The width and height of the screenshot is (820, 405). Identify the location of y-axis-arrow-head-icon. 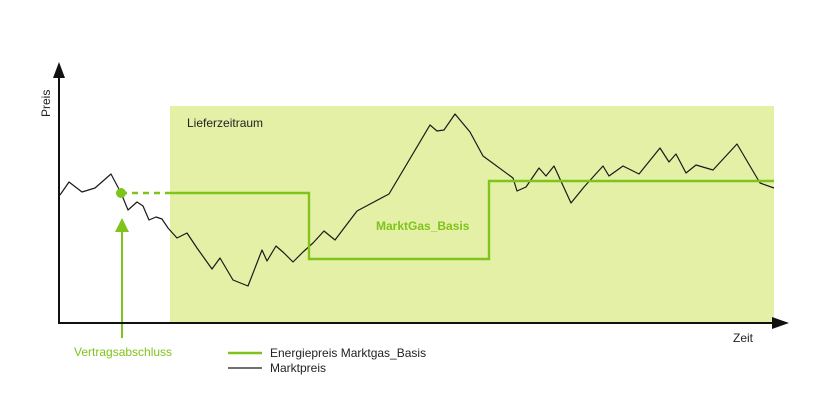
(59, 70).